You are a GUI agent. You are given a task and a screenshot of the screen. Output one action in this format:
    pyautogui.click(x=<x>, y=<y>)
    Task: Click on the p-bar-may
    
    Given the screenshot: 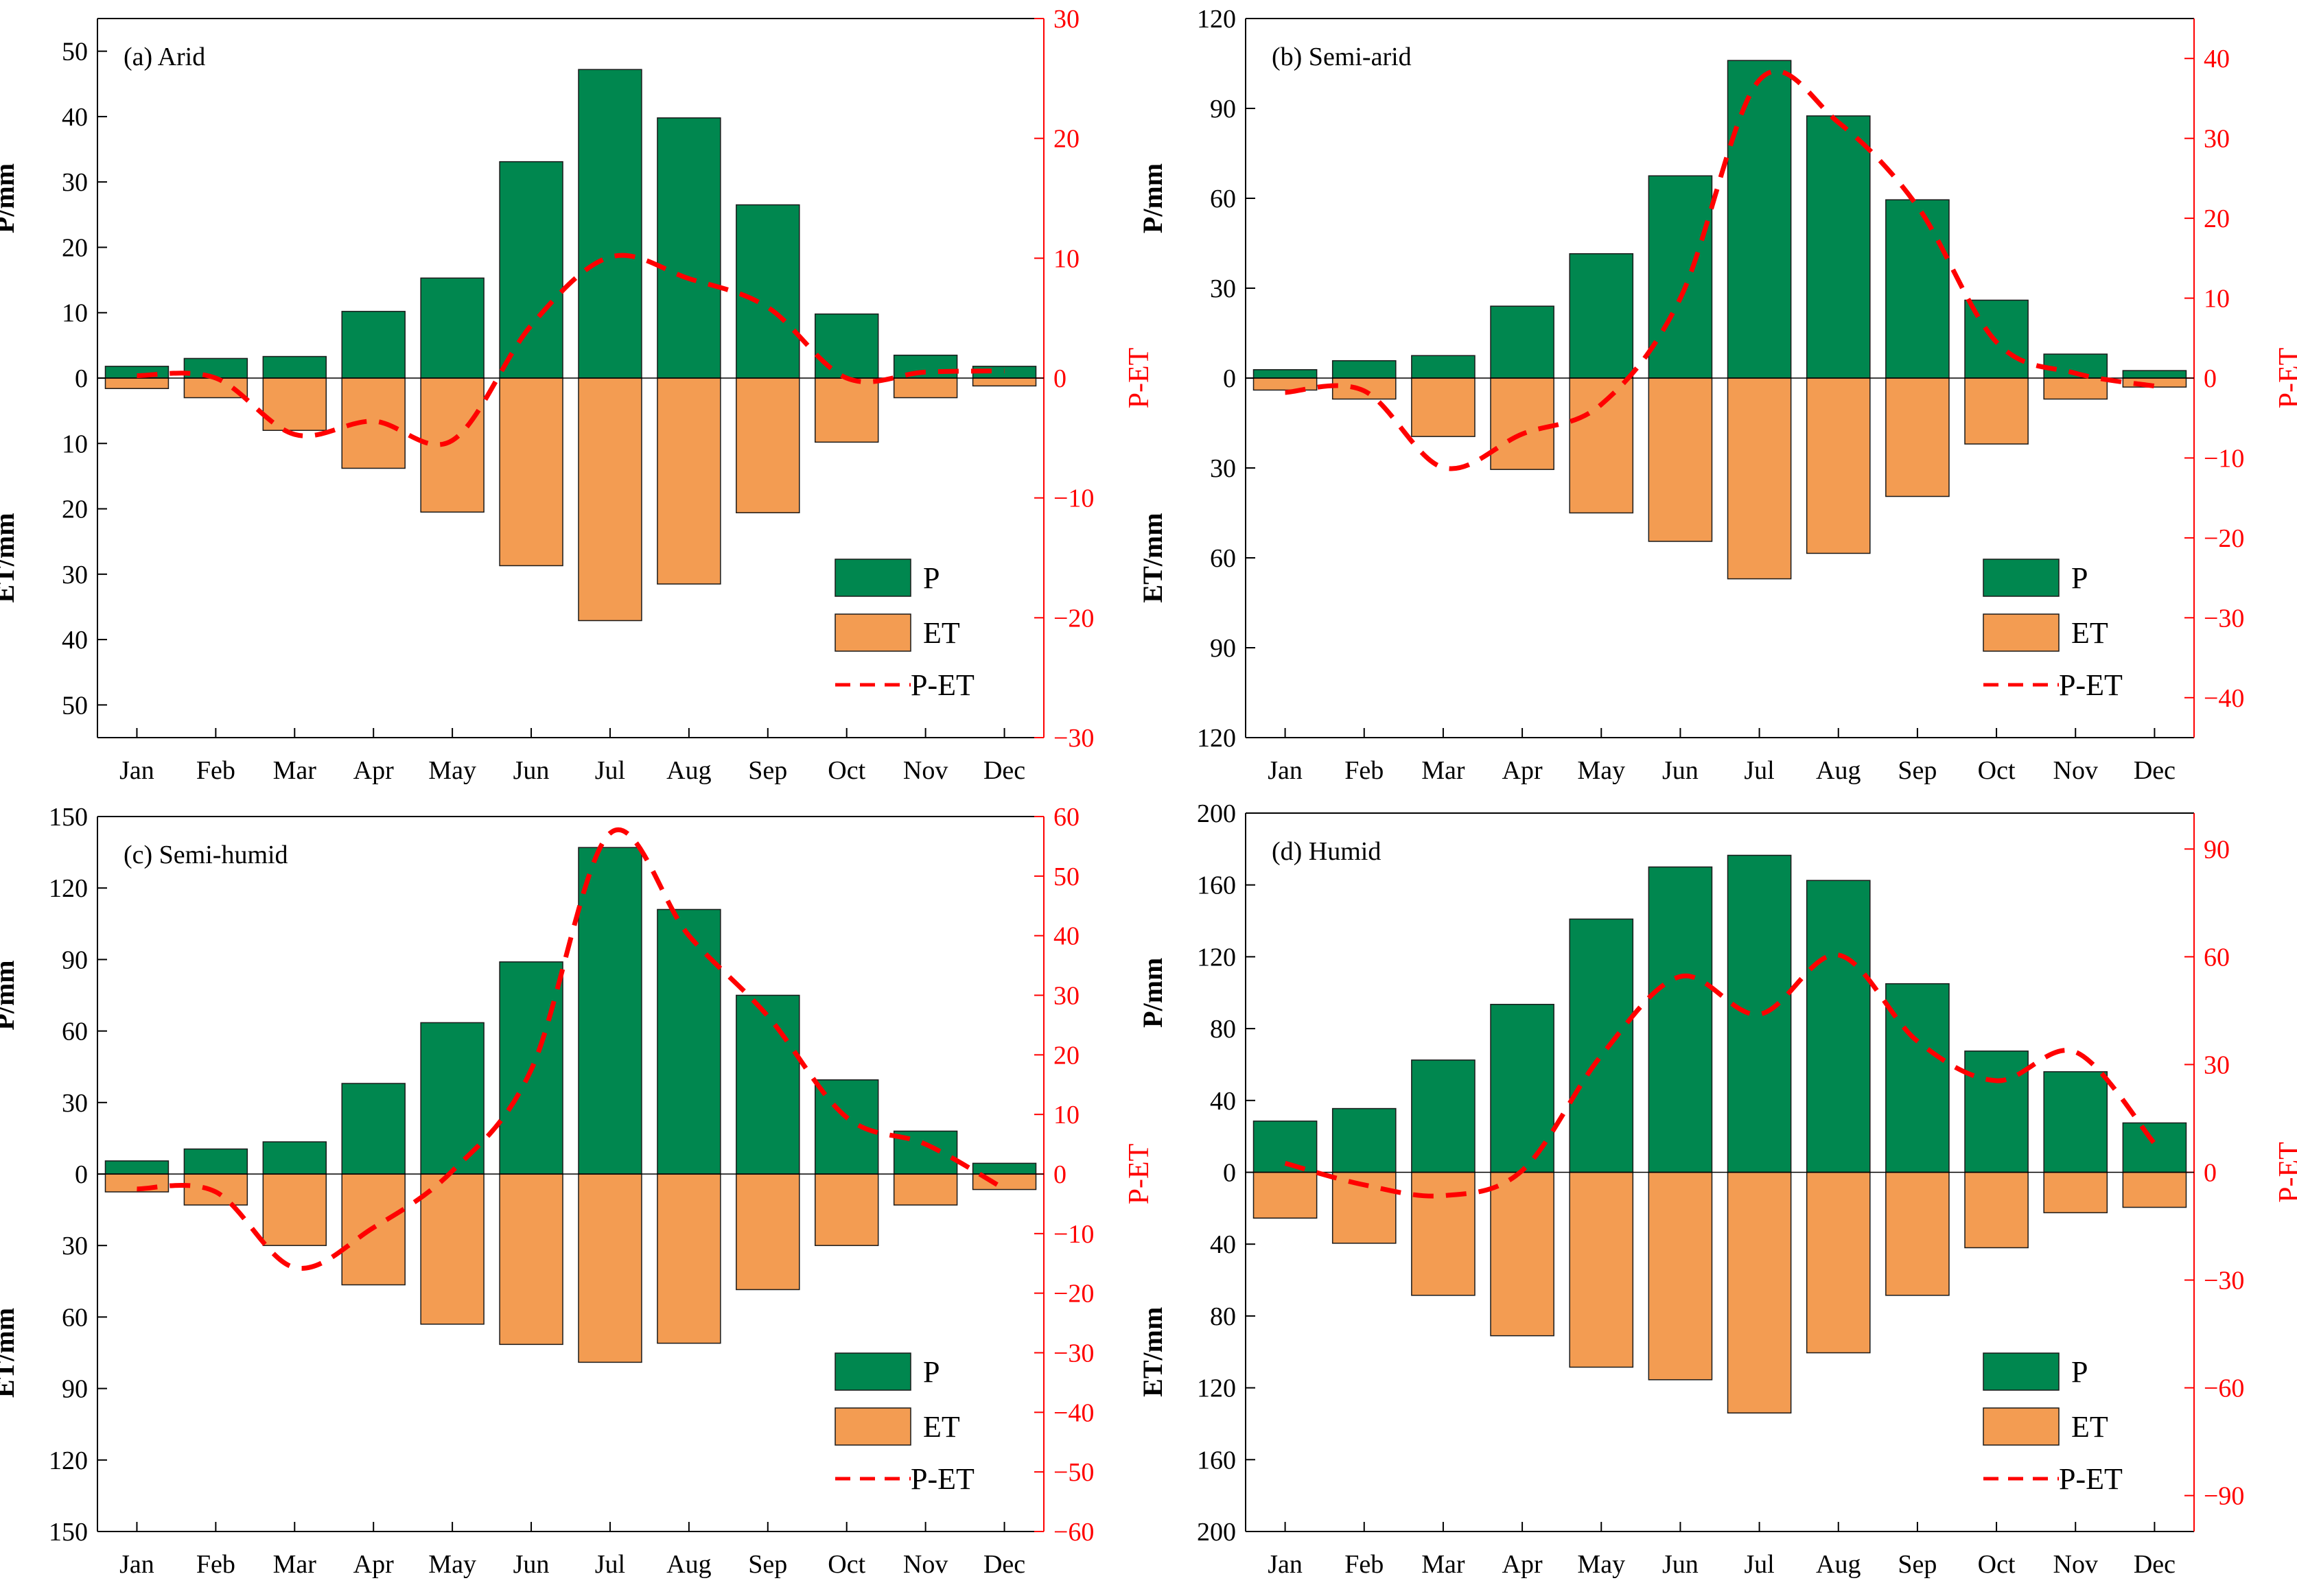 What is the action you would take?
    pyautogui.click(x=1601, y=316)
    